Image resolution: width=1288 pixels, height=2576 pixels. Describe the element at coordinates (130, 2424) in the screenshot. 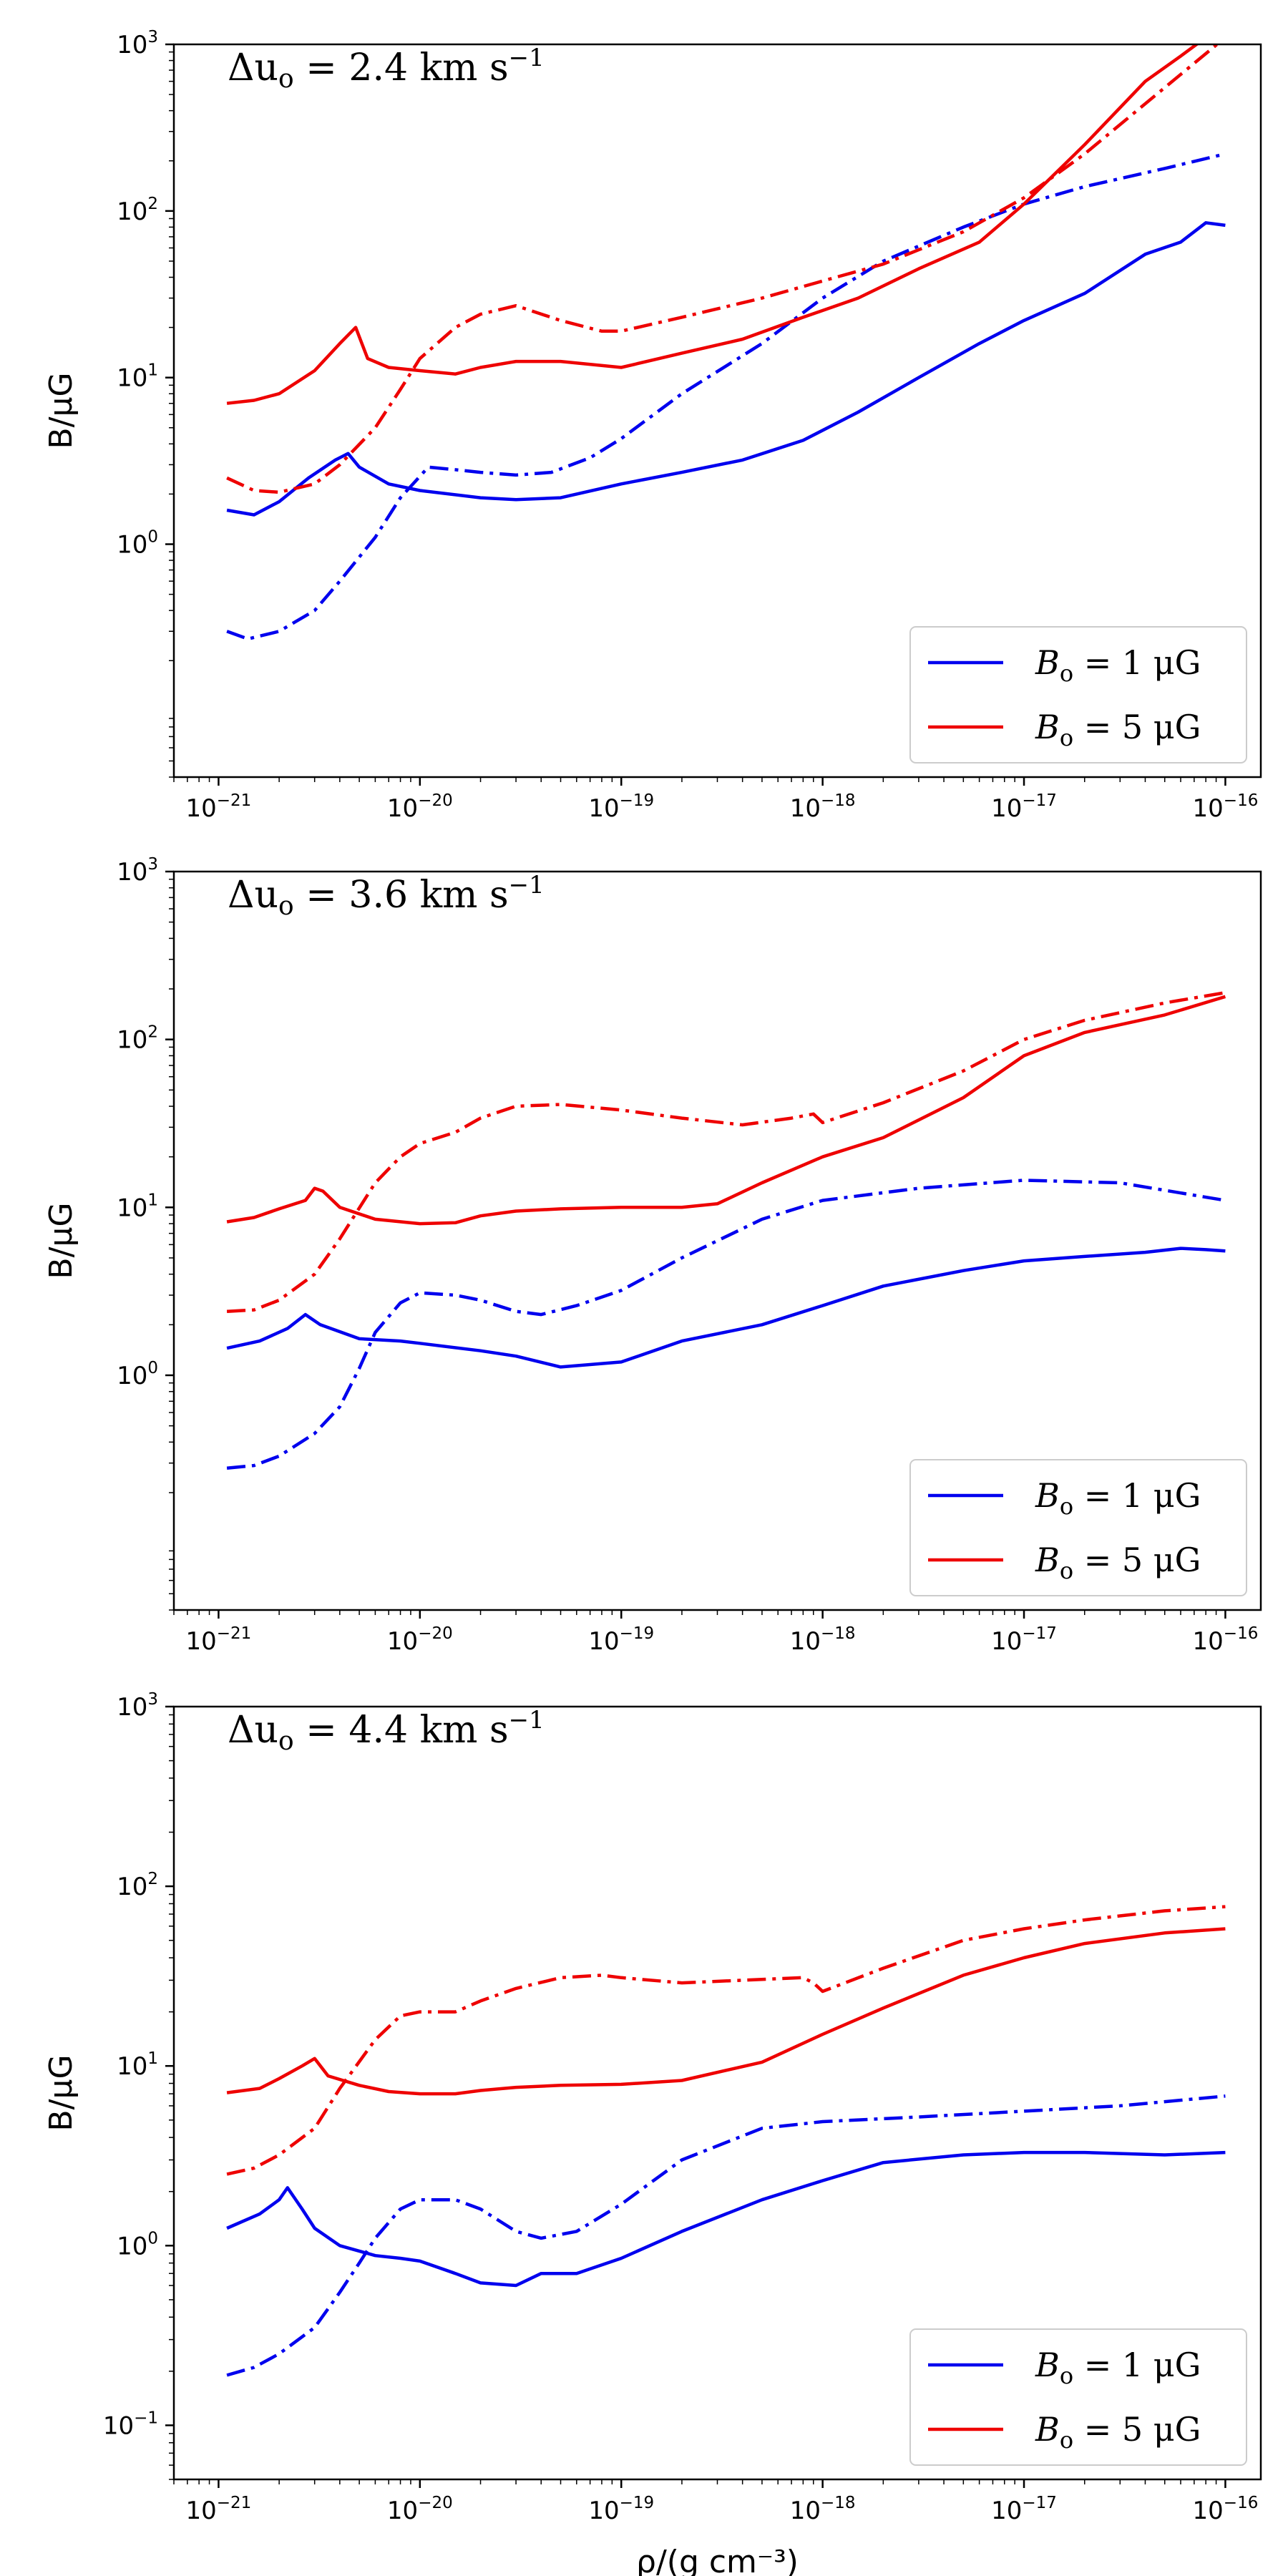

I see `y-tick-label: 10⁻¹` at that location.